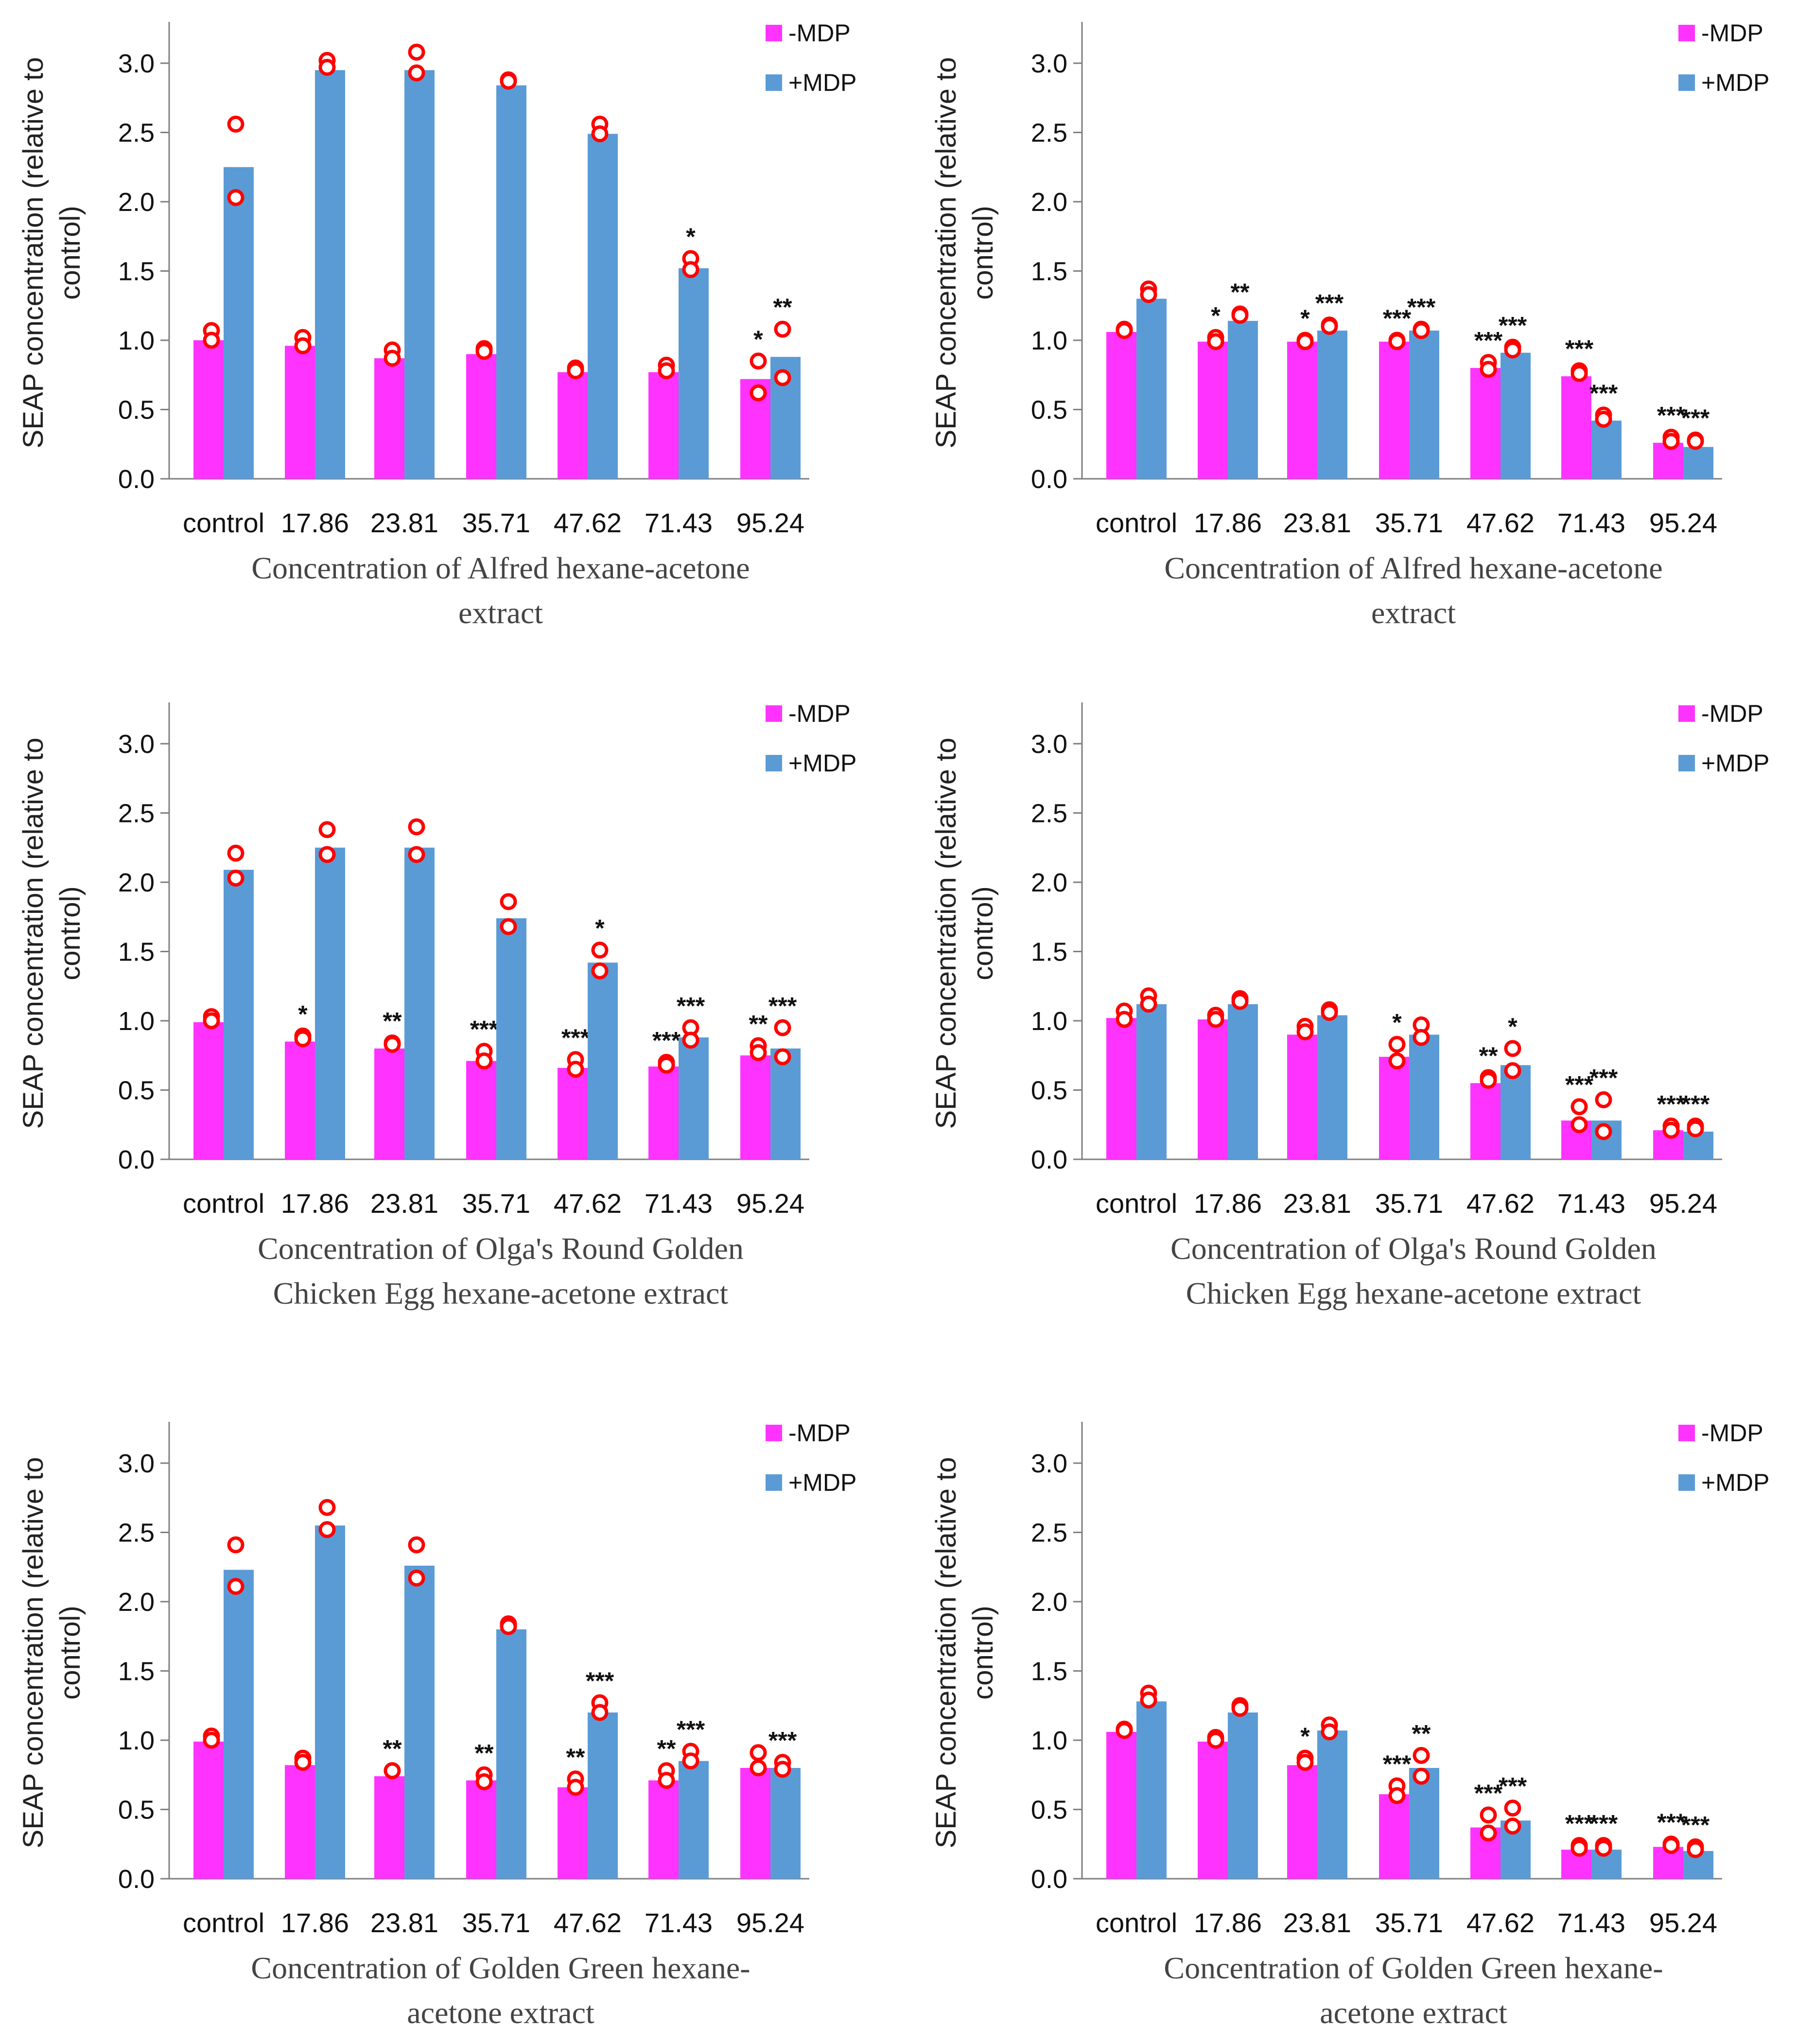  What do you see at coordinates (136, 1464) in the screenshot?
I see `y-tick-label: 3.0` at bounding box center [136, 1464].